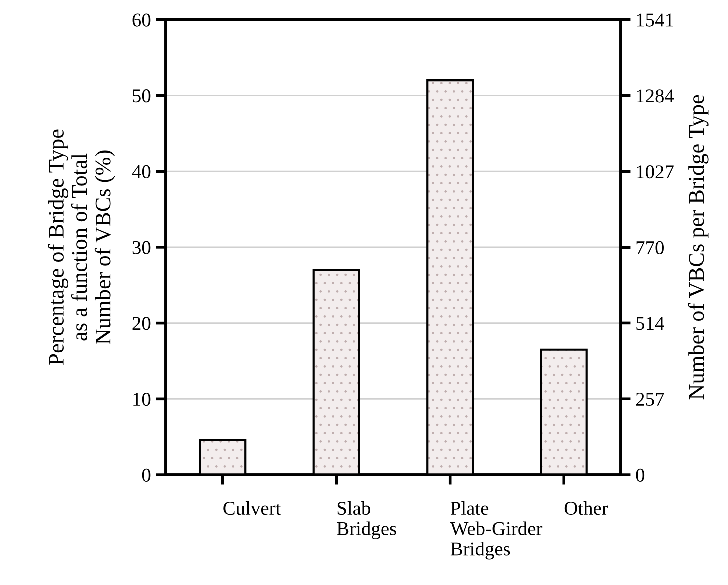 The width and height of the screenshot is (728, 585). Describe the element at coordinates (82, 248) in the screenshot. I see `y-axis-title: Percentage of Bridge Type as a function of Total Number of VBCs (%)` at that location.